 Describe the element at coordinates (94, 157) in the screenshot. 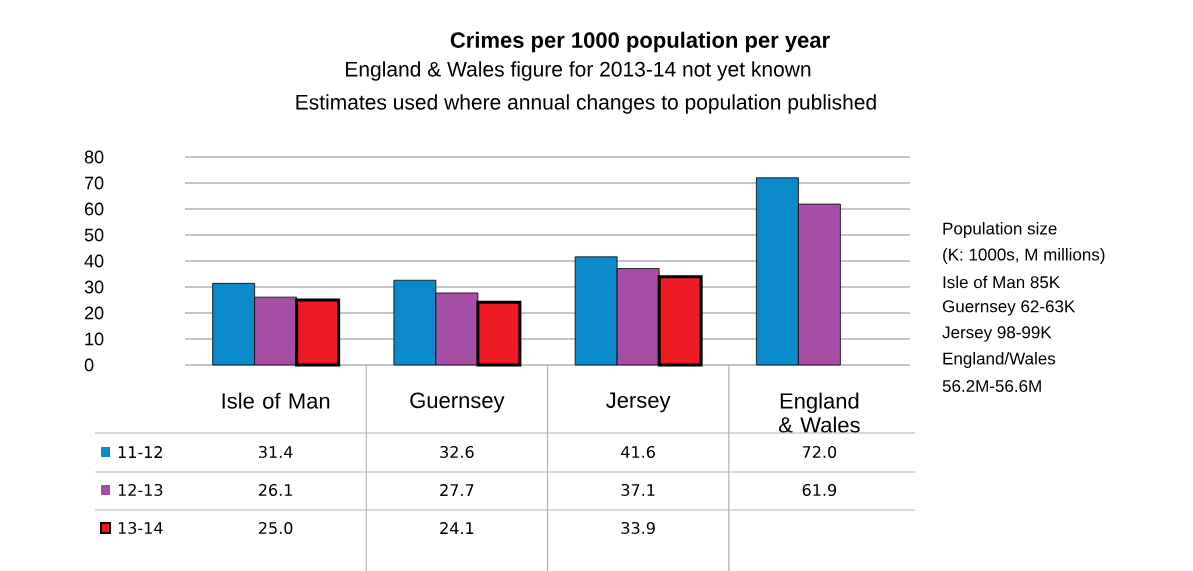

I see `y-tick-label: 80` at that location.